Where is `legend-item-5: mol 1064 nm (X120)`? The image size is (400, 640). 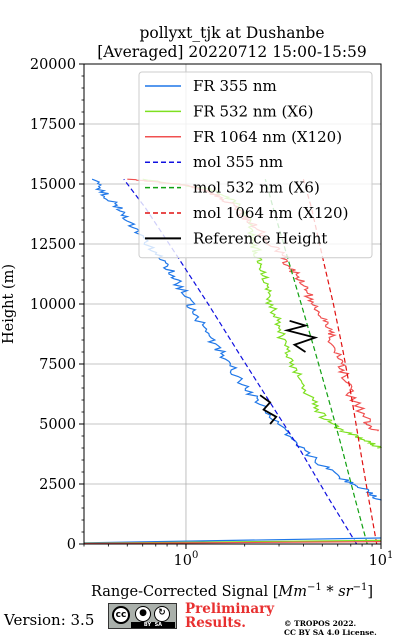
legend-item-5: mol 1064 nm (X120) is located at coordinates (270, 213).